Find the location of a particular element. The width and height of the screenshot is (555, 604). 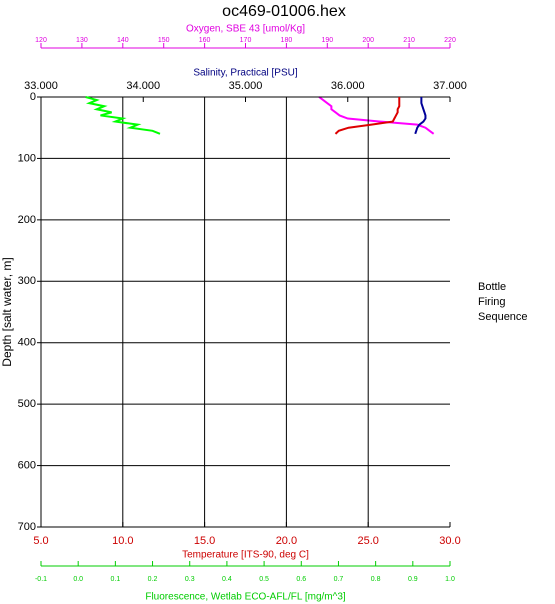

x-tick-label: 220 is located at coordinates (450, 40).